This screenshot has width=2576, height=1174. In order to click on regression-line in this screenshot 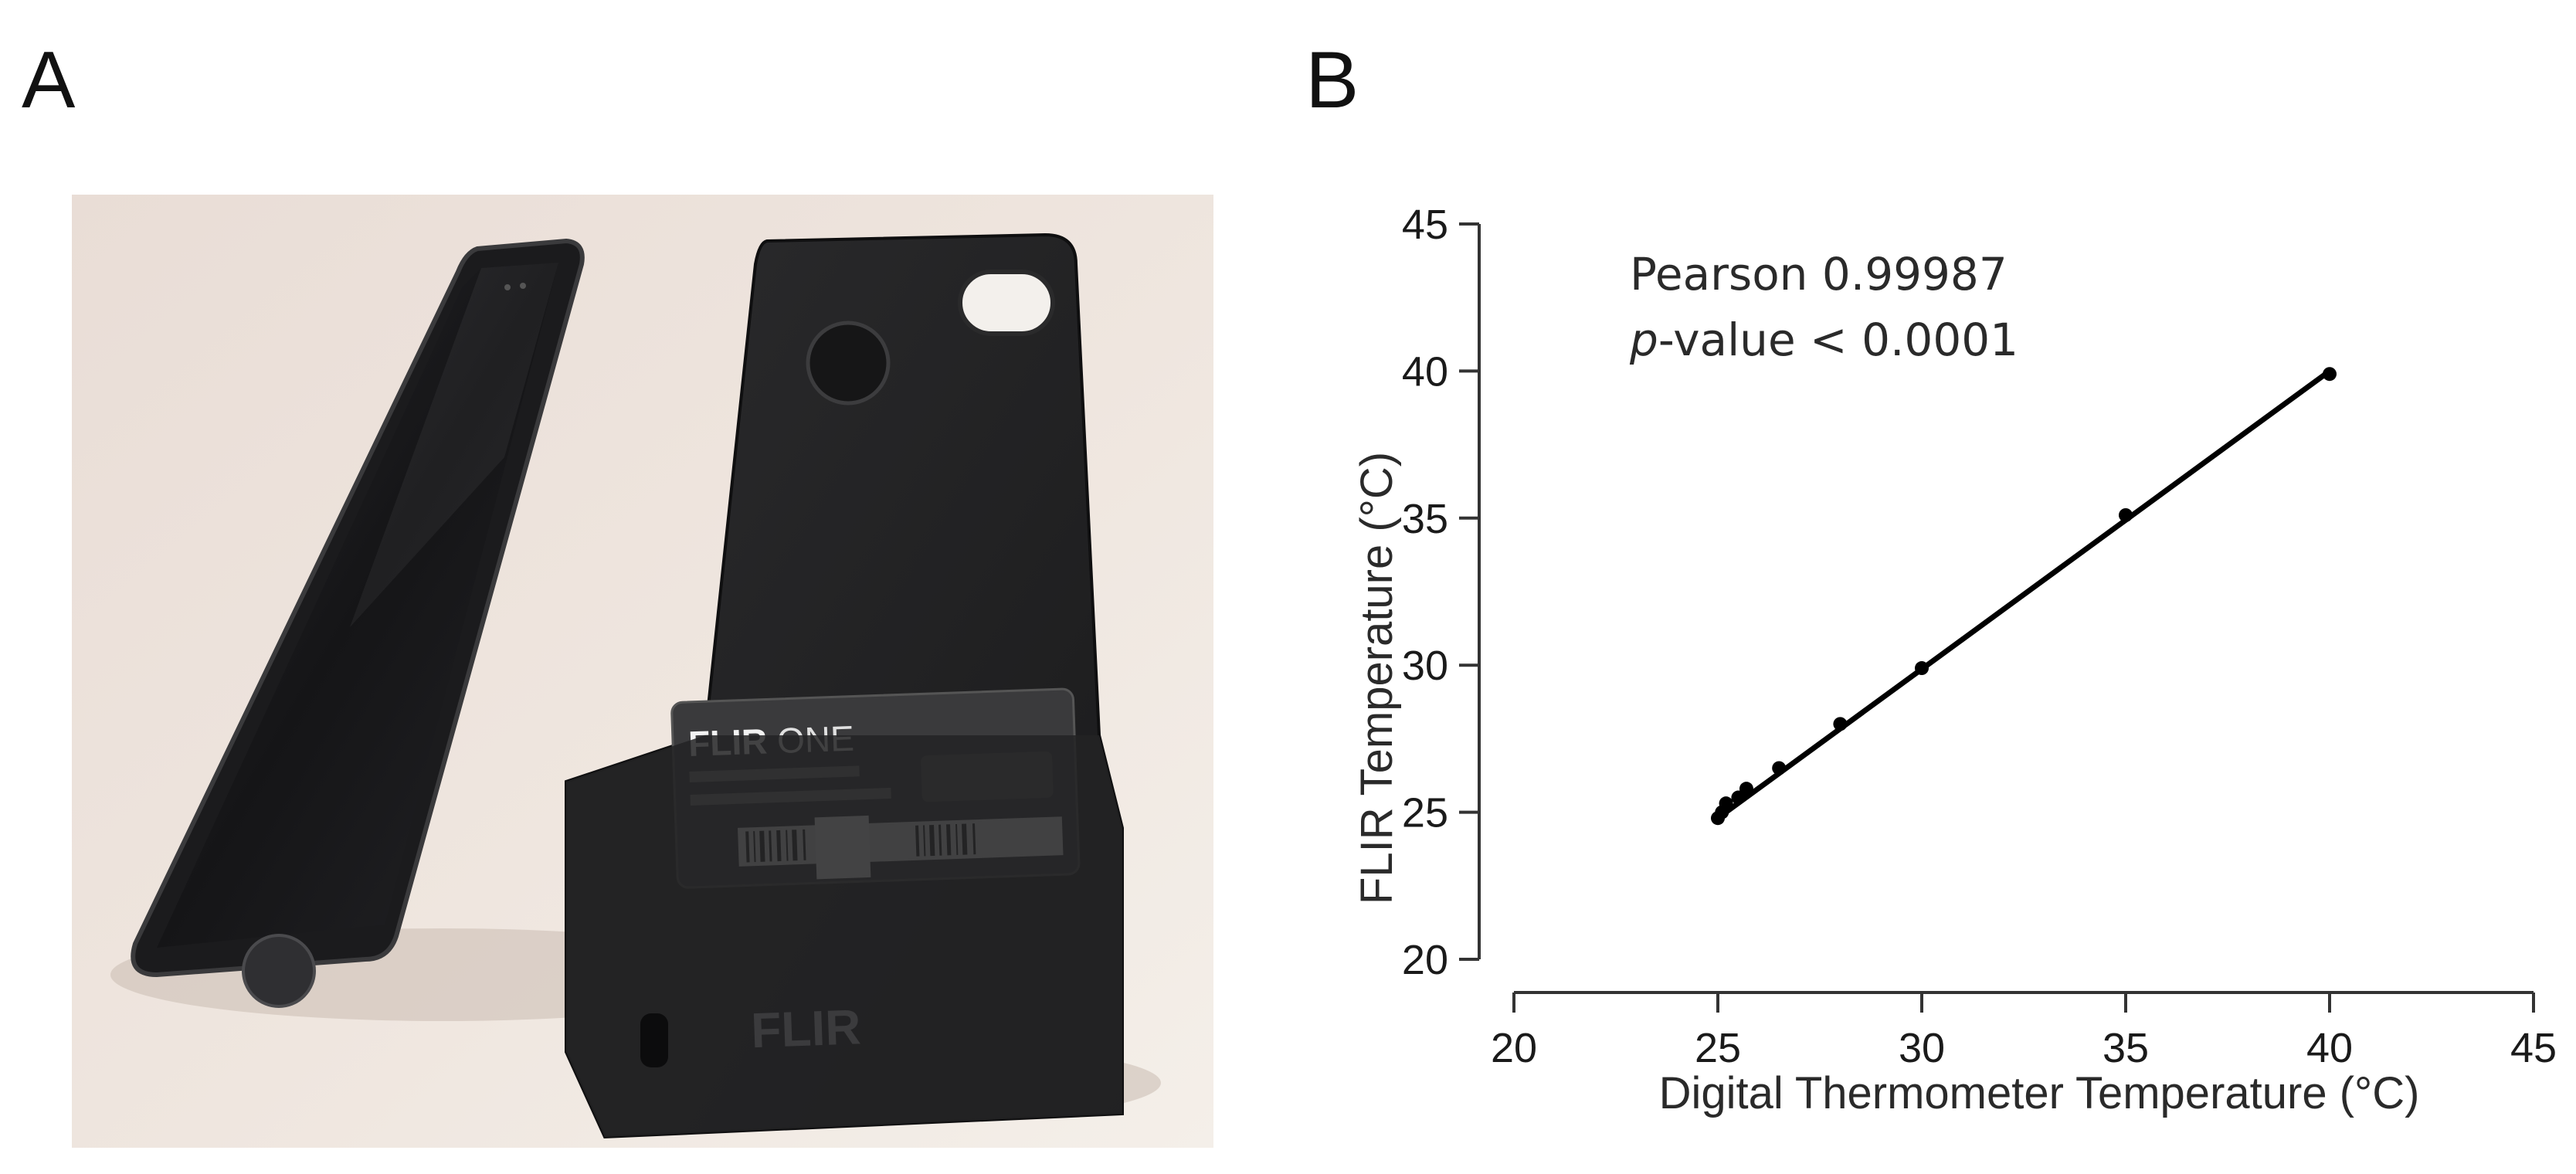, I will do `click(2024, 594)`.